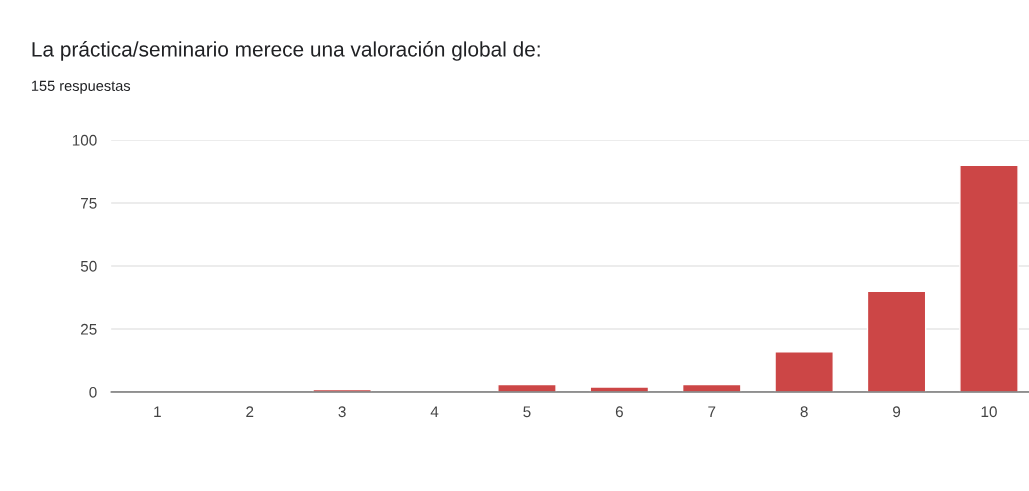  I want to click on chart-title: La práctica/seminario merece una valoración global de:, so click(286, 51).